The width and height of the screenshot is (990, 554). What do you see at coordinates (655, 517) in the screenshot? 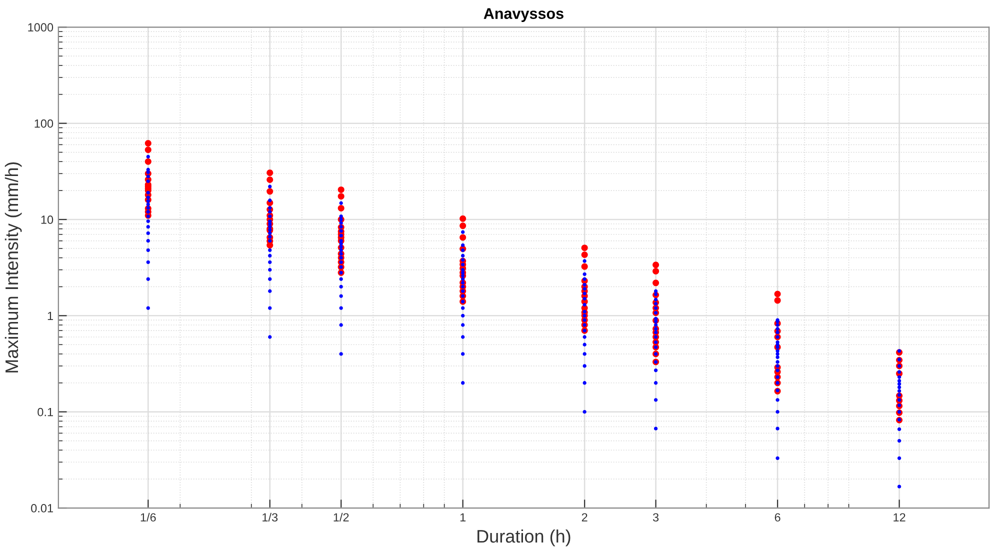
I see `x-tick-label: 3` at bounding box center [655, 517].